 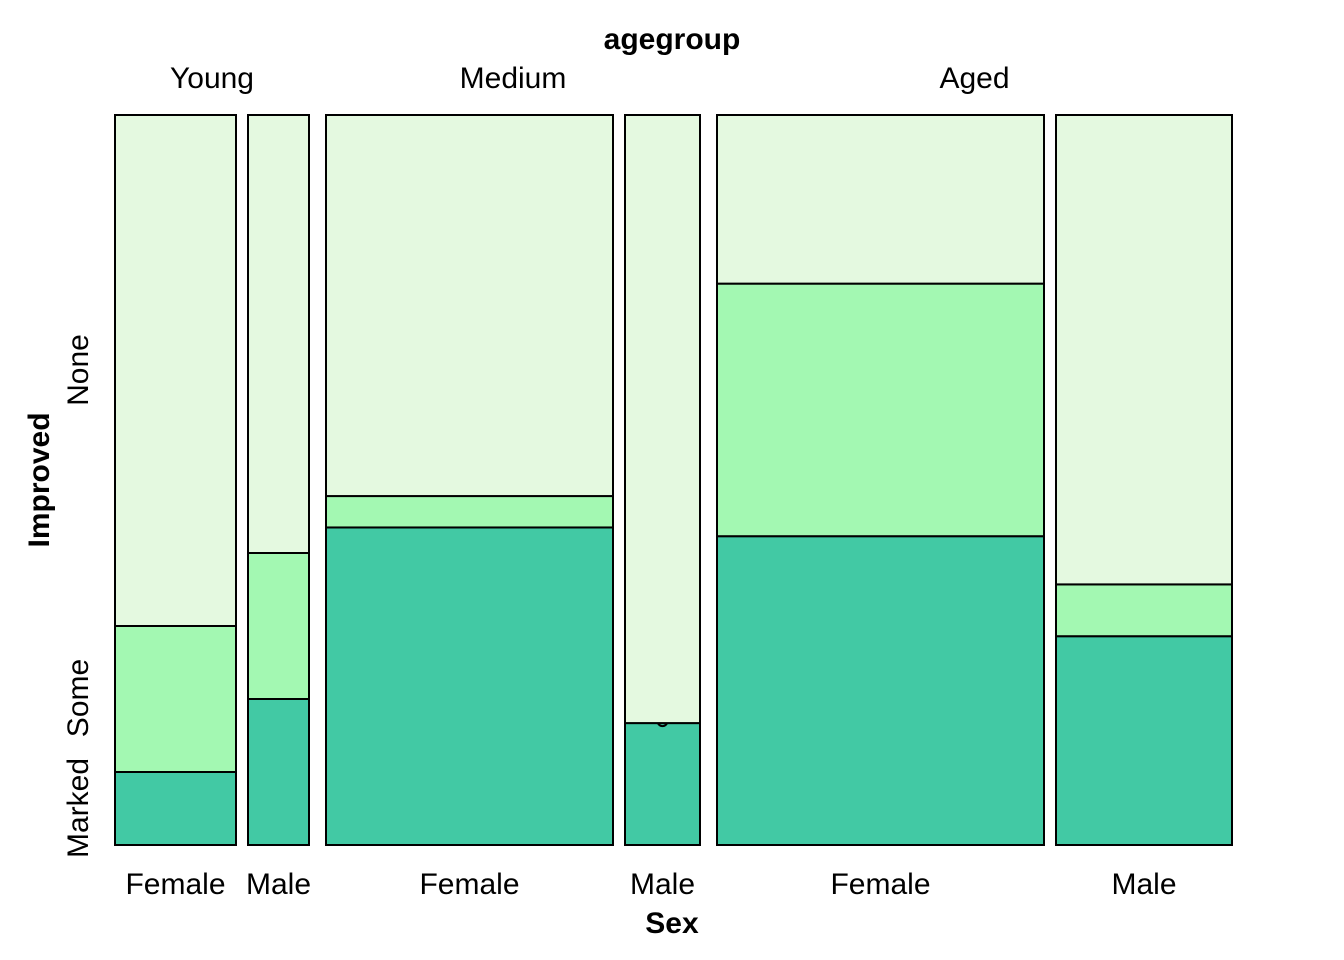 I want to click on improved-level-label-none: None, so click(x=78, y=370).